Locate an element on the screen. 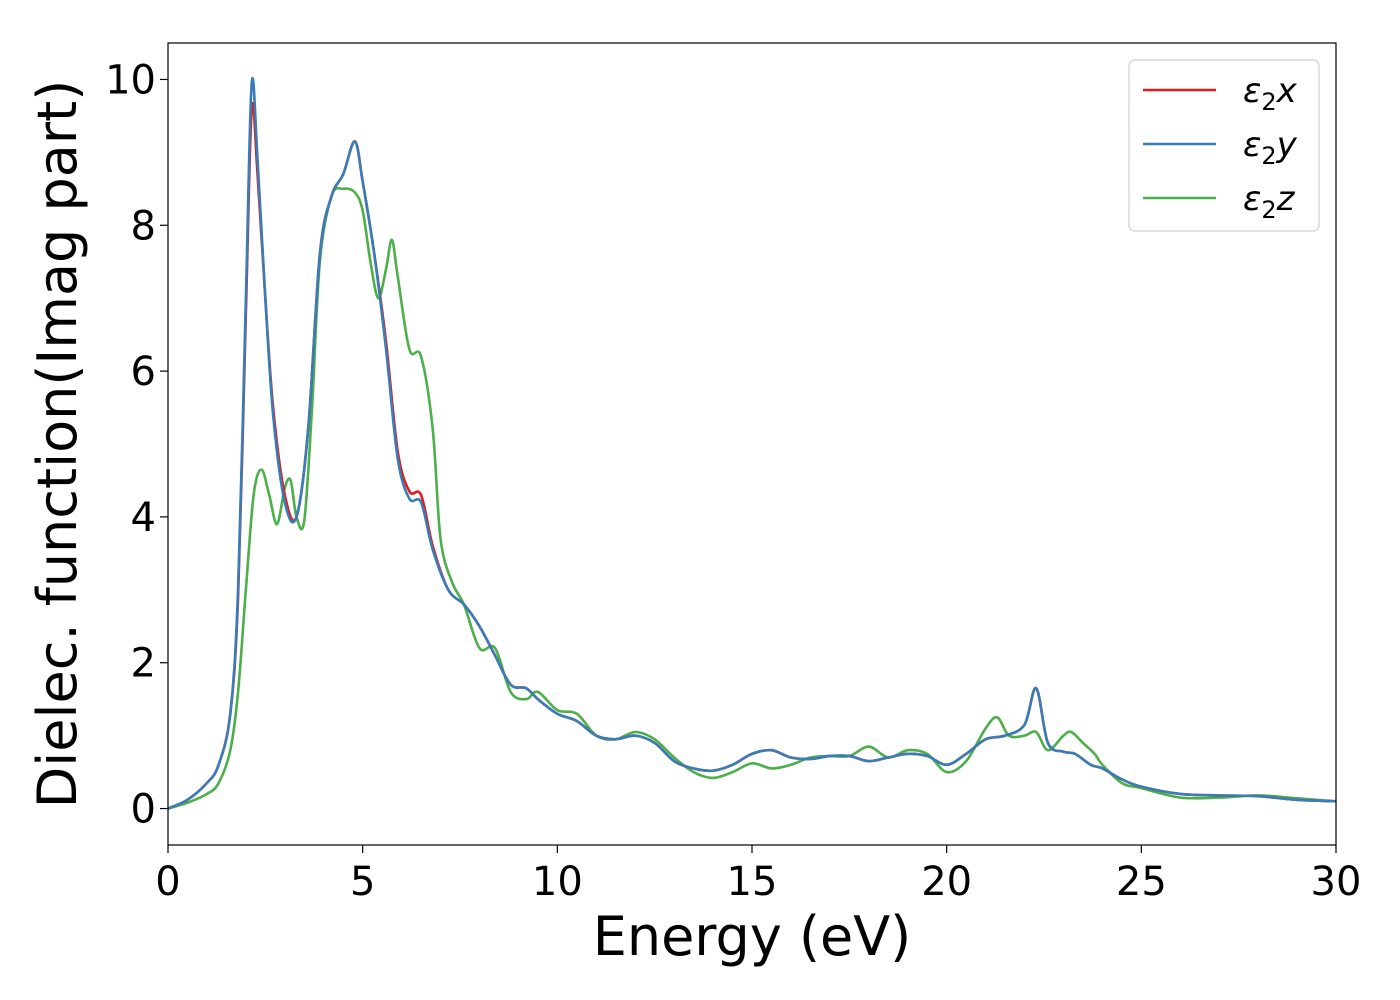 Image resolution: width=1400 pixels, height=1000 pixels. legend: ε2x ε2y ε2z is located at coordinates (1224, 145).